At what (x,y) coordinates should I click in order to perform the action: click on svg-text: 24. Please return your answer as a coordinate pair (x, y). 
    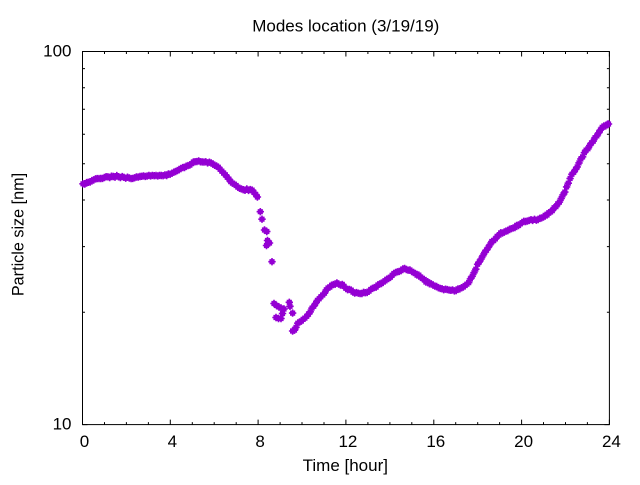
    Looking at the image, I should click on (611, 441).